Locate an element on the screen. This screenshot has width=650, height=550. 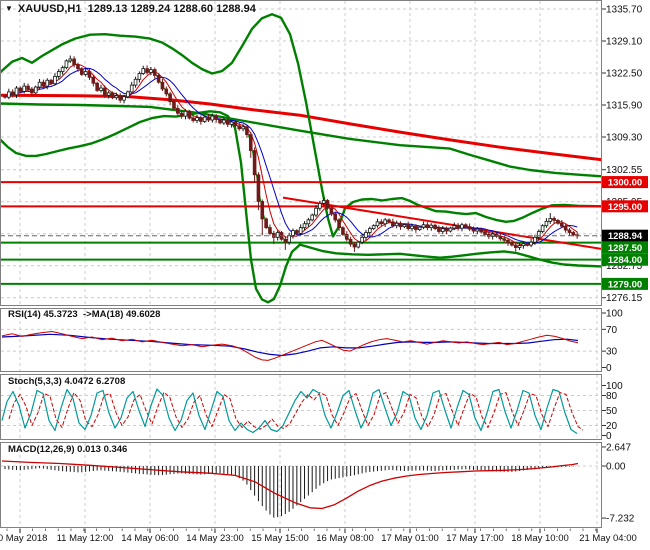
svg-text: 0.00 is located at coordinates (616, 467).